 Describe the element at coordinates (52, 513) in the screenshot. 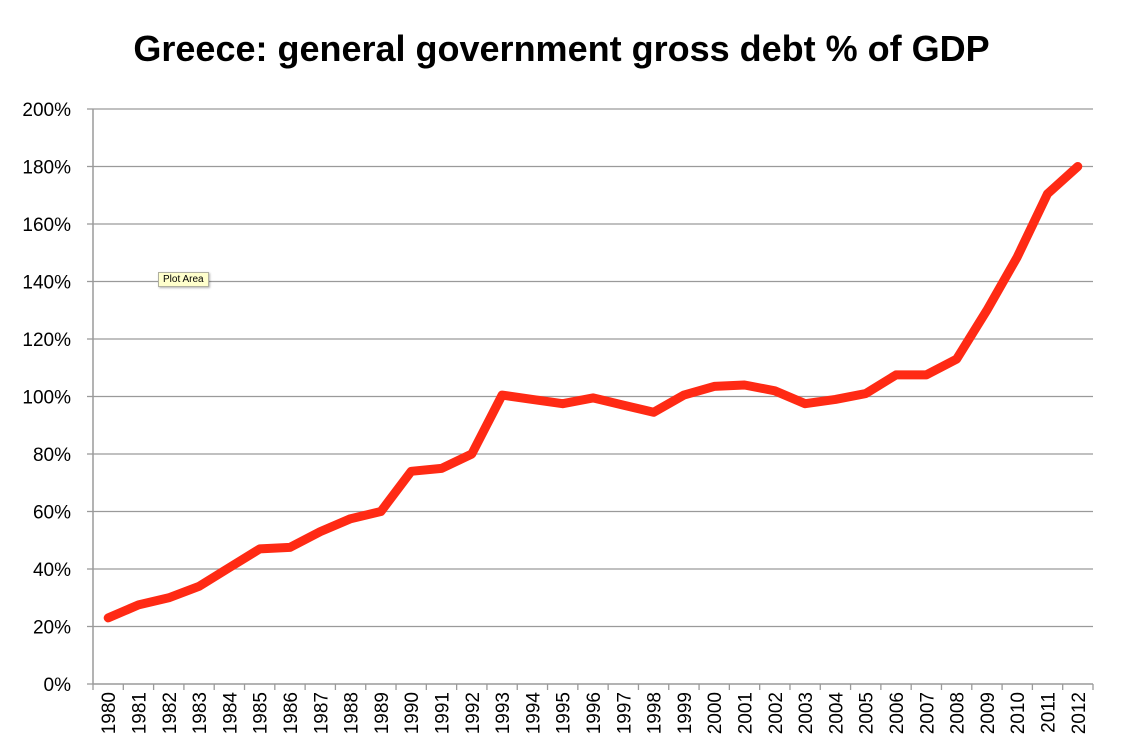

I see `y-tick-label: 60%` at that location.